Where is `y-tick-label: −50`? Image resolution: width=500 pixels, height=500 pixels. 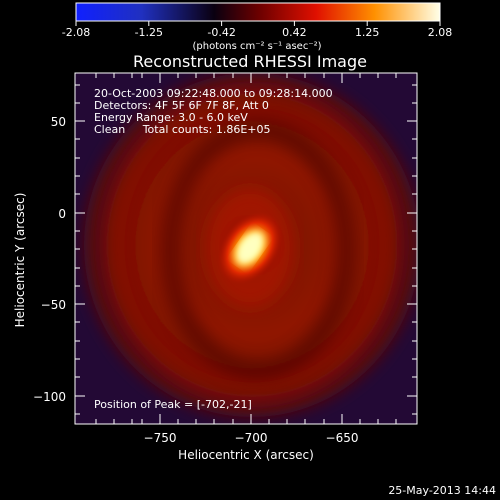
y-tick-label: −50 is located at coordinates (53, 305).